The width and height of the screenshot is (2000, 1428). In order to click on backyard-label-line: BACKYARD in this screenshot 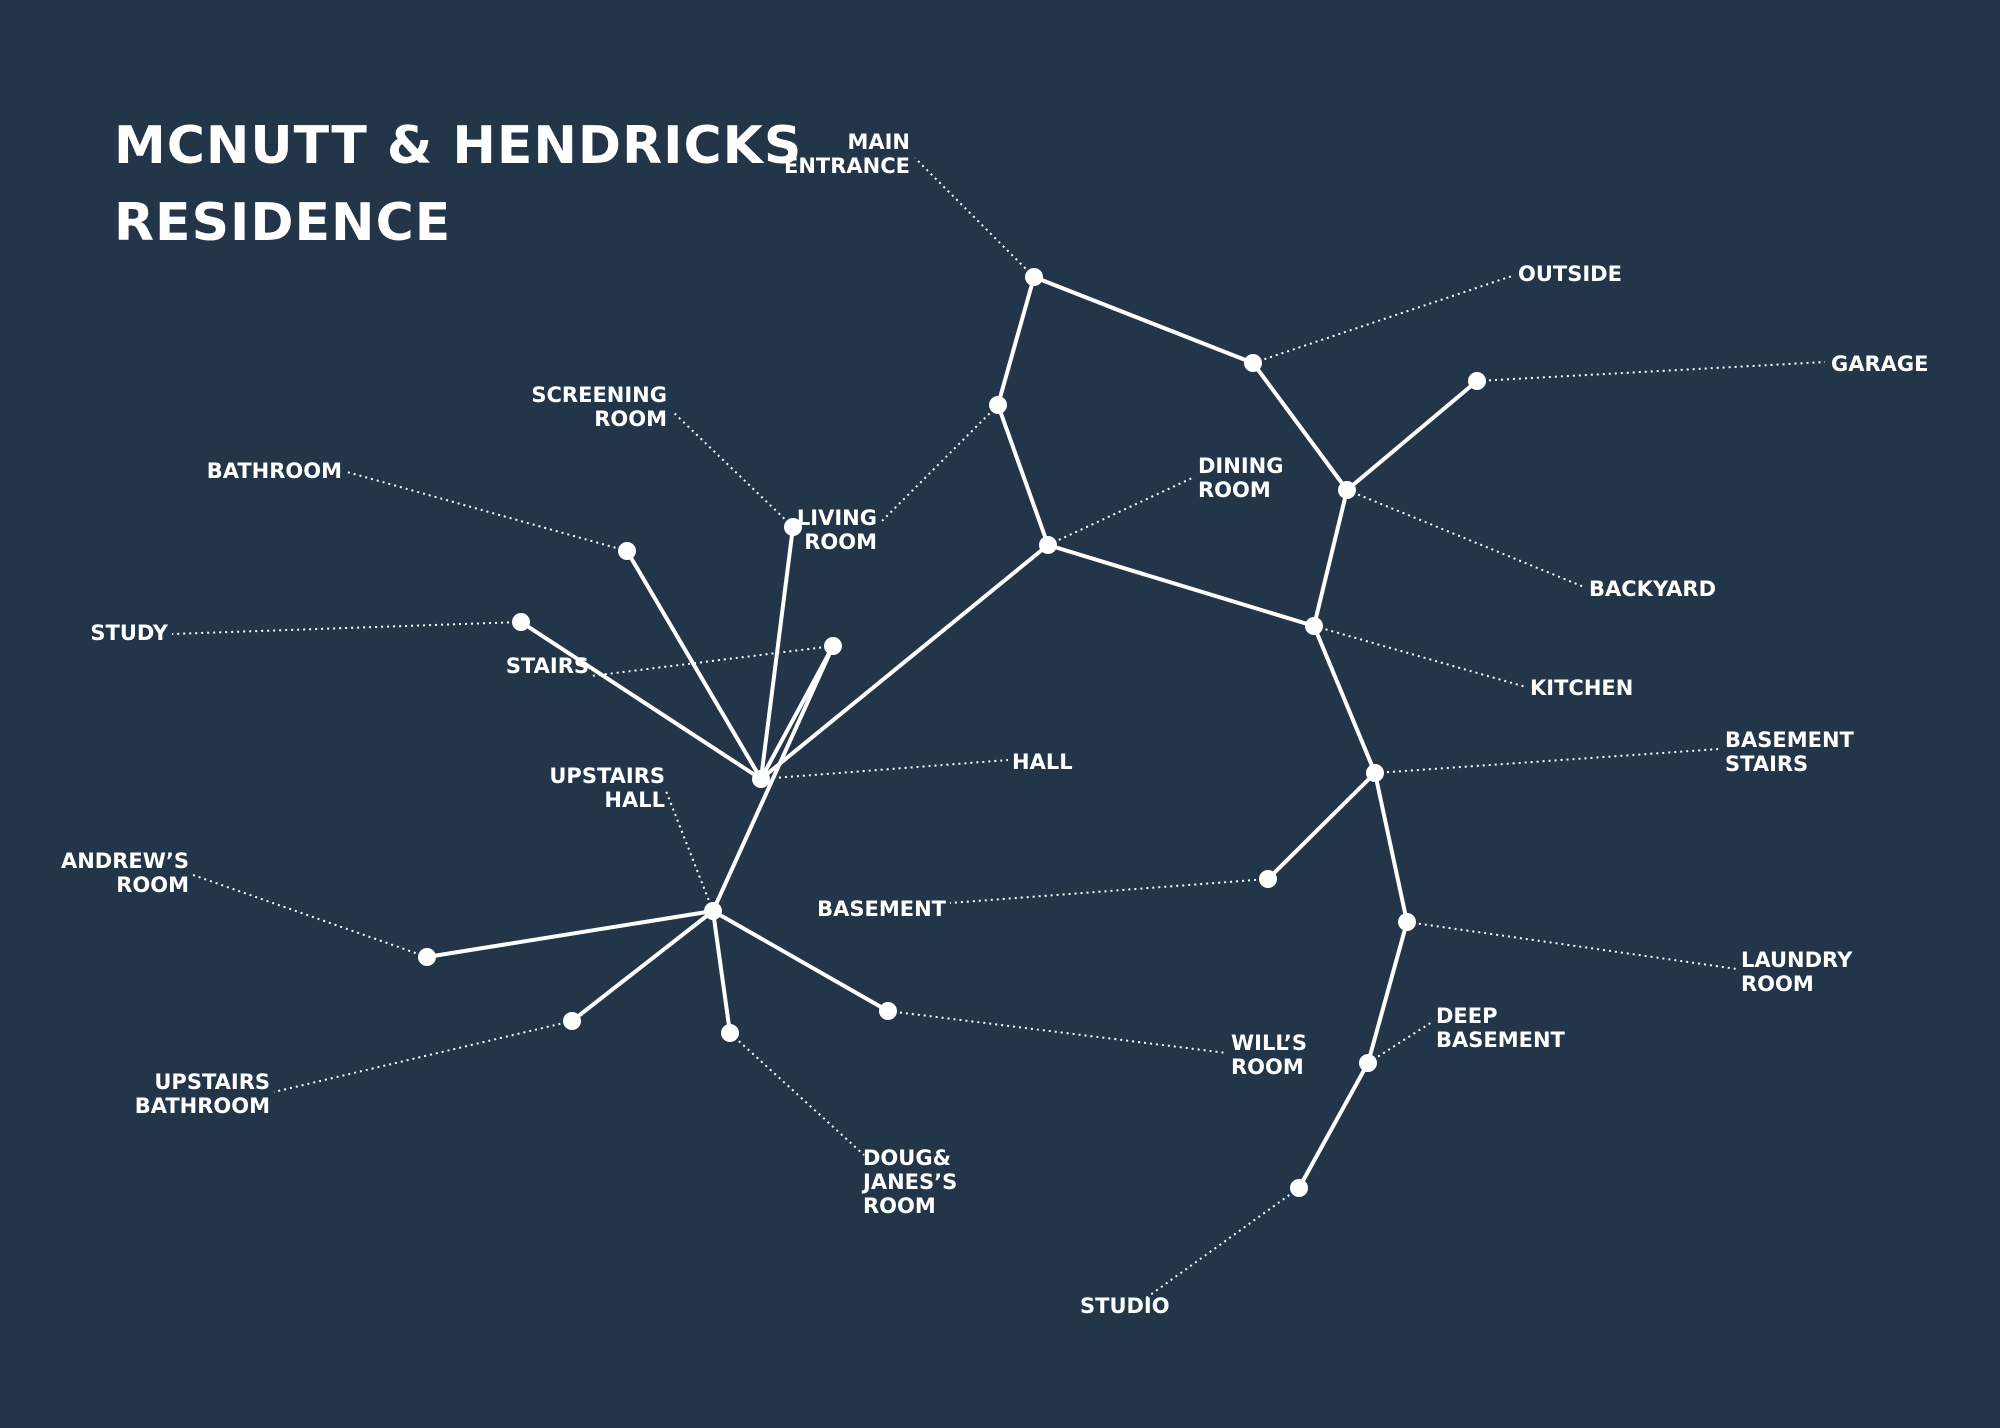, I will do `click(1652, 589)`.